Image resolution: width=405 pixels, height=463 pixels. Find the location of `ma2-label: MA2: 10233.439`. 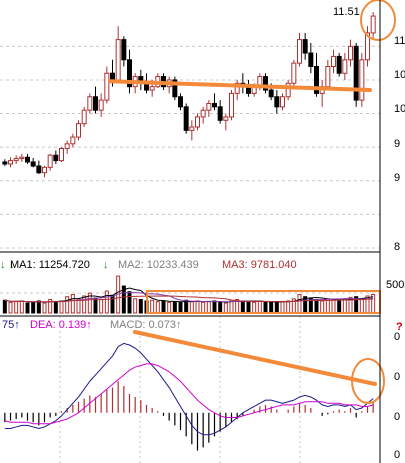

ma2-label: MA2: 10233.439 is located at coordinates (158, 265).